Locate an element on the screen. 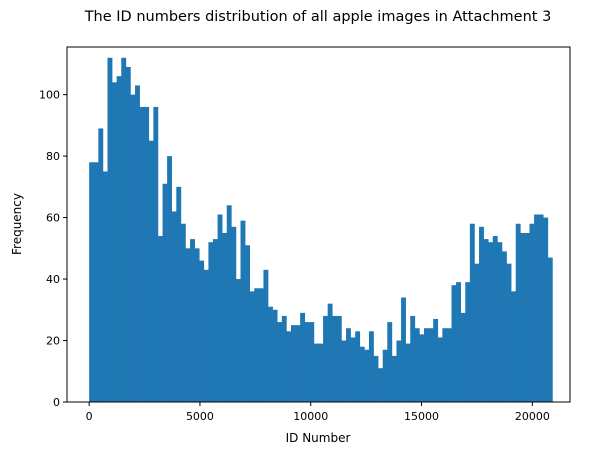 Image resolution: width=590 pixels, height=455 pixels. y-tick-label: 20 is located at coordinates (53, 341).